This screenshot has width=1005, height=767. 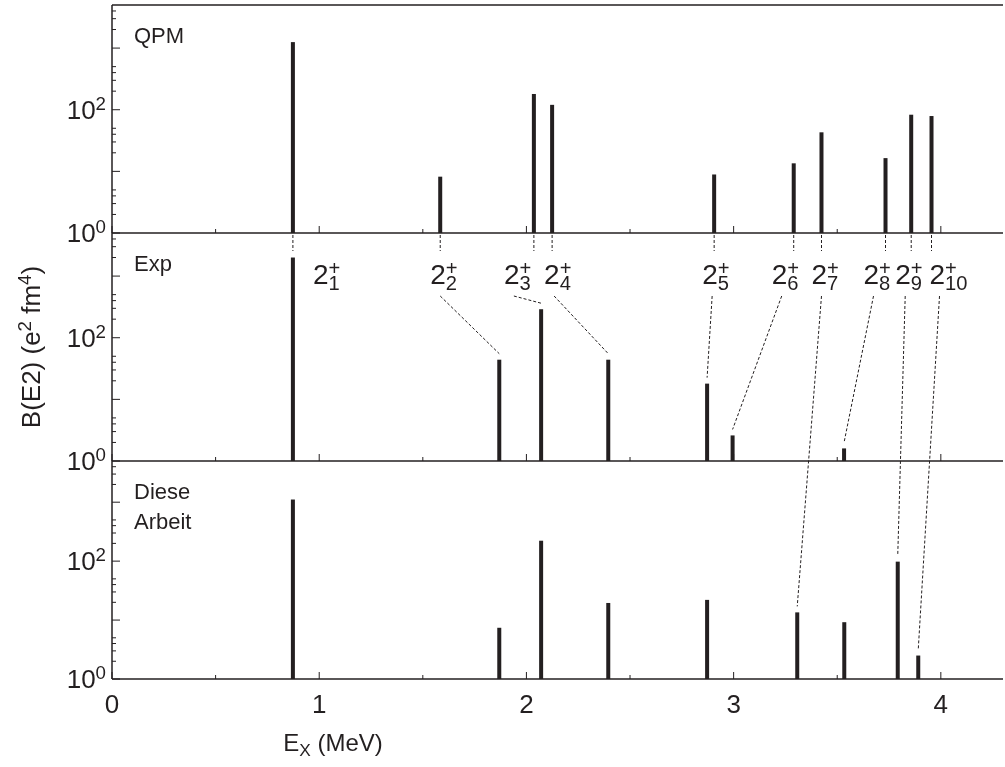 What do you see at coordinates (163, 506) in the screenshot?
I see `text: Diese Arbeit` at bounding box center [163, 506].